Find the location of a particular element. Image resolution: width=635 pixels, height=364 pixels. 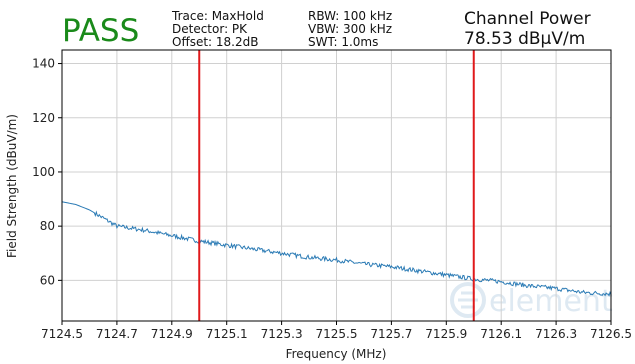

y-tick-label: 140 is located at coordinates (43, 64).